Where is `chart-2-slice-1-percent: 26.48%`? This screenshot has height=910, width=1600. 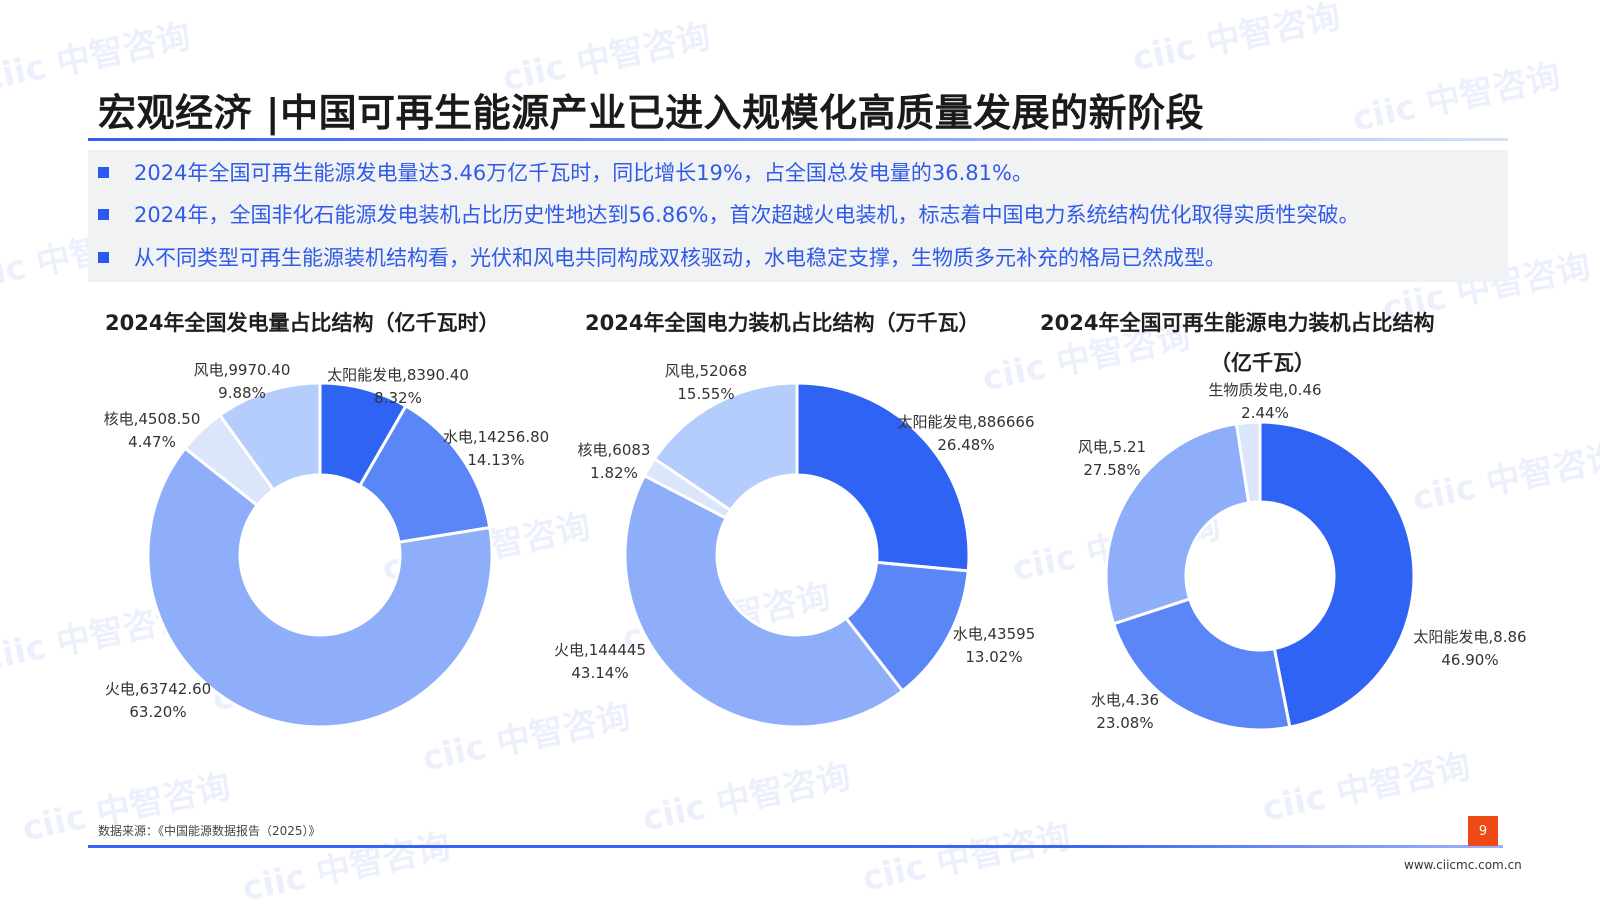
chart-2-slice-1-percent: 26.48% is located at coordinates (965, 445).